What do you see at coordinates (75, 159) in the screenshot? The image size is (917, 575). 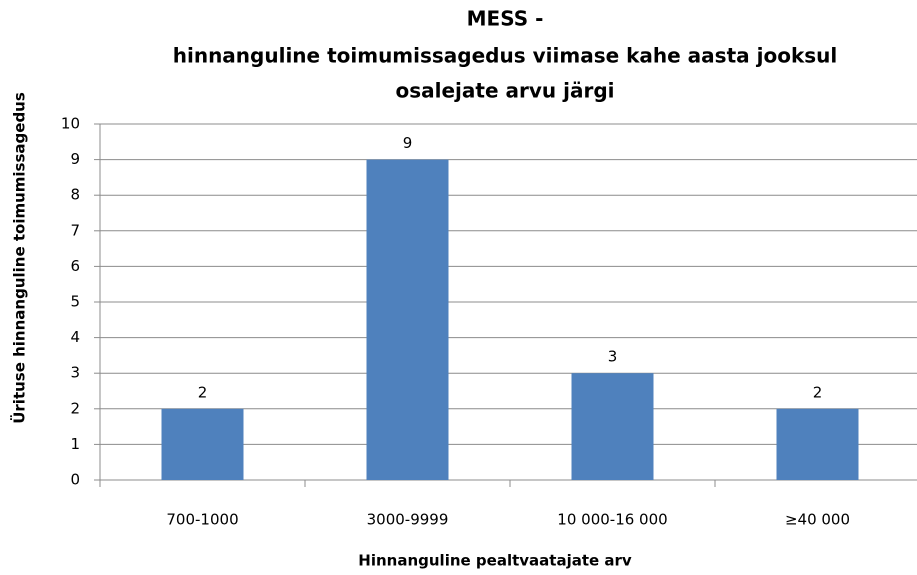 I see `y-tick-label: 9` at bounding box center [75, 159].